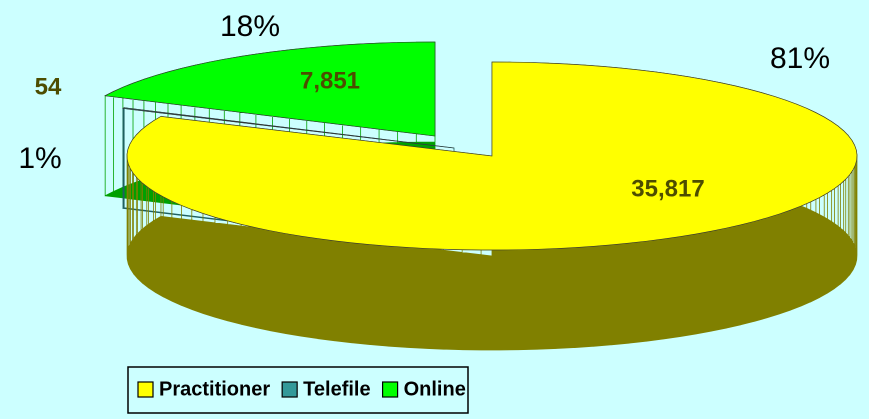  I want to click on legend: Practitioner Telefile Online, so click(301, 389).